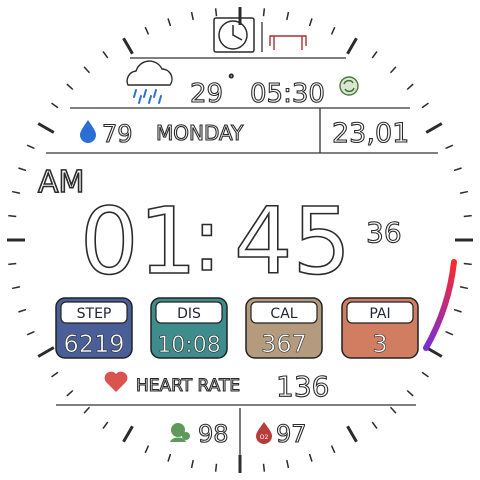  Describe the element at coordinates (284, 328) in the screenshot. I see `stat-chip-cal: CAL 367` at that location.